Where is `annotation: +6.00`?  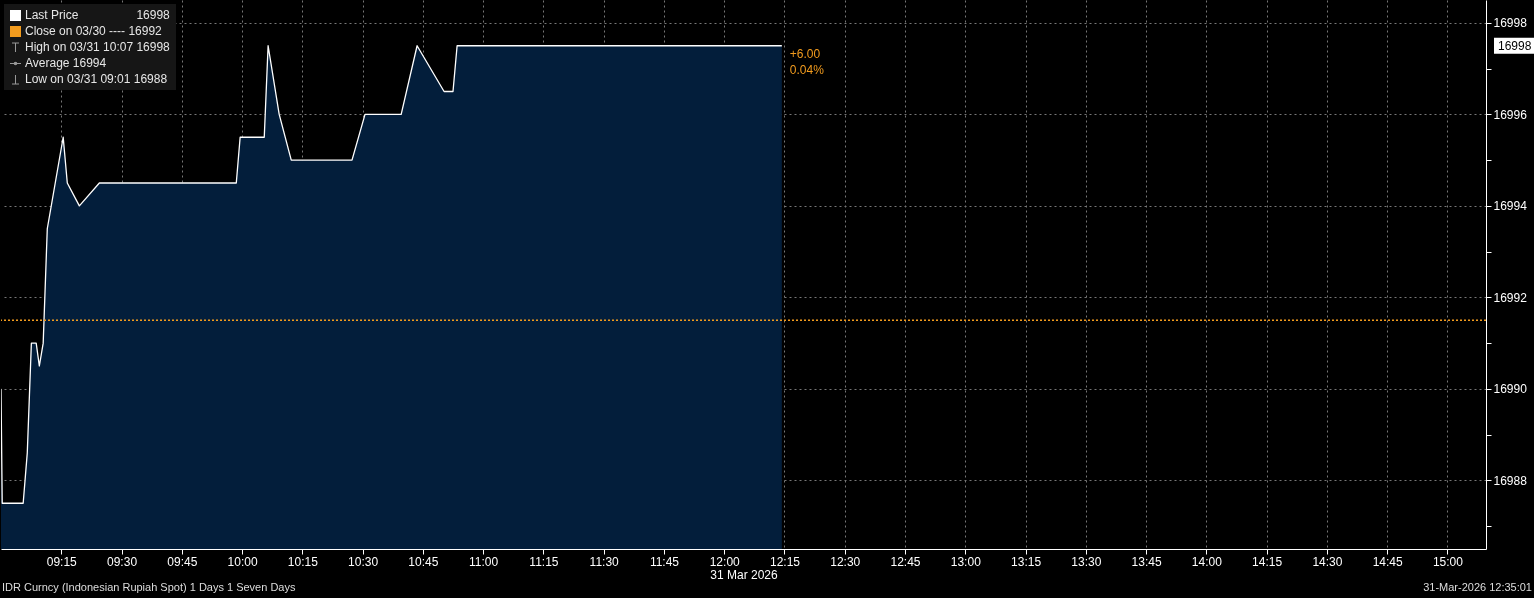 annotation: +6.00 is located at coordinates (805, 53).